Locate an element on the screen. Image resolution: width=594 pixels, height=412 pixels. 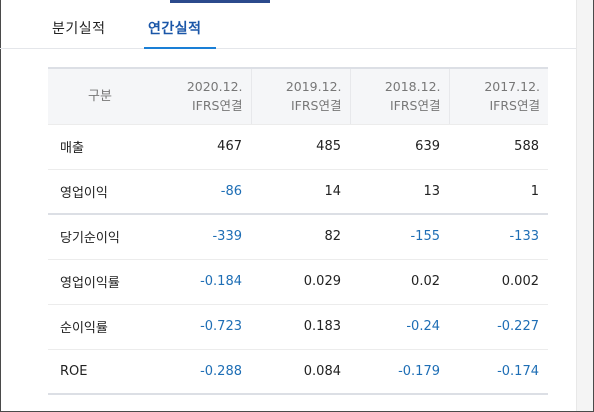
cell-value: 0.183 is located at coordinates (300, 327).